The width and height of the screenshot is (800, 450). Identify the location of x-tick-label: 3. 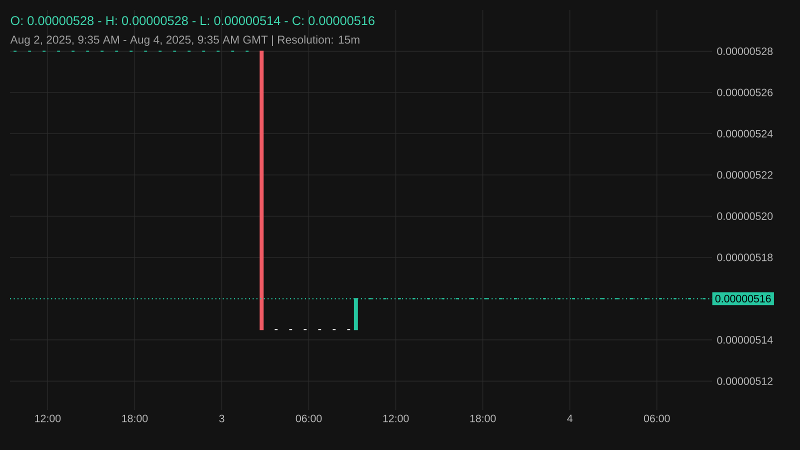
(221, 418).